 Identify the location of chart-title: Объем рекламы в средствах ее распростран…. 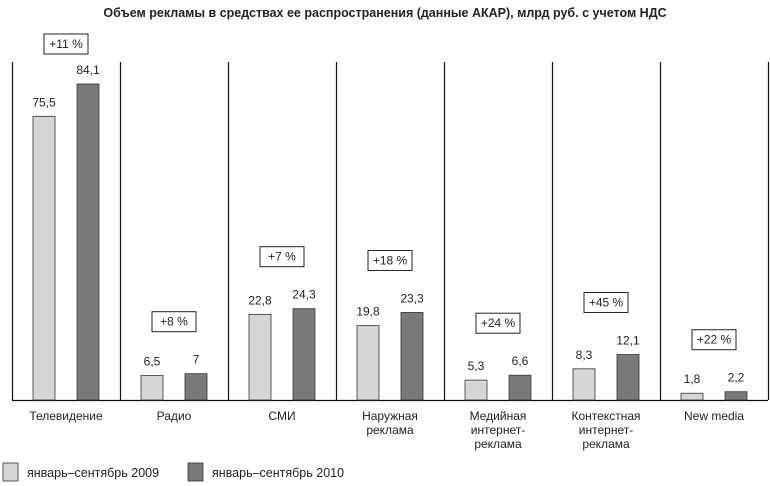
(384, 13).